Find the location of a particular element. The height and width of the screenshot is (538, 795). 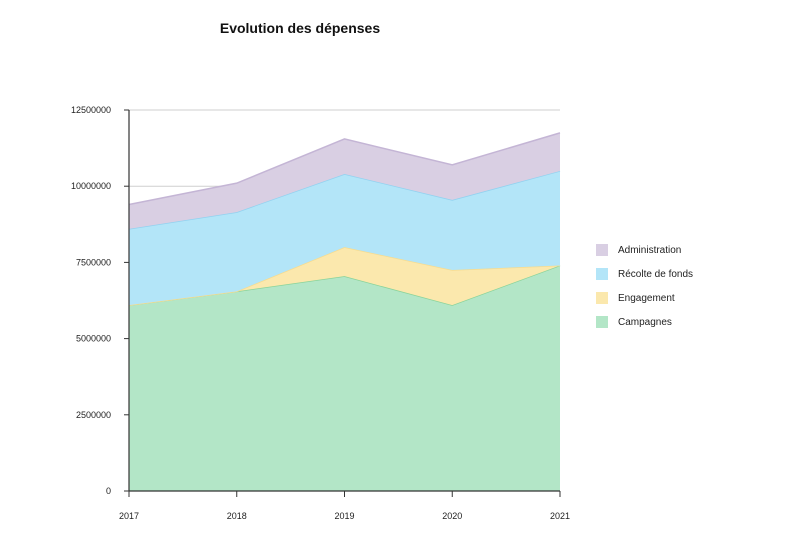

legend-label: Administration is located at coordinates (650, 250).